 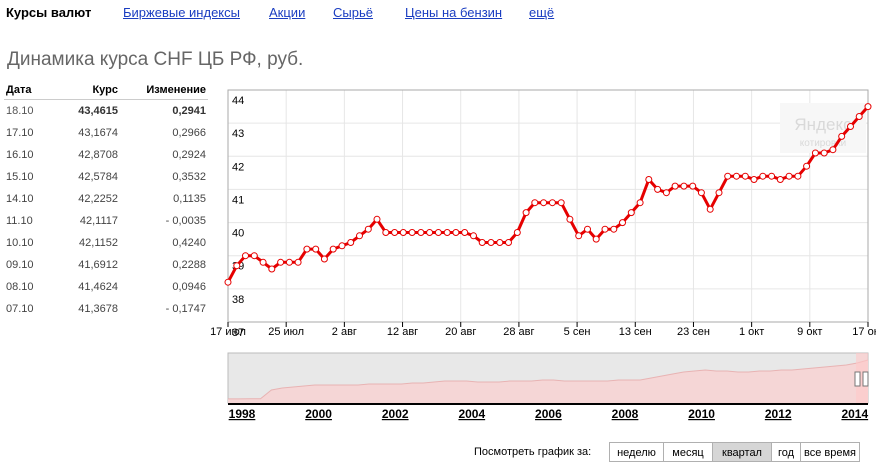 I want to click on table-row: 18.10 43,4615 0,2941, so click(x=106, y=111).